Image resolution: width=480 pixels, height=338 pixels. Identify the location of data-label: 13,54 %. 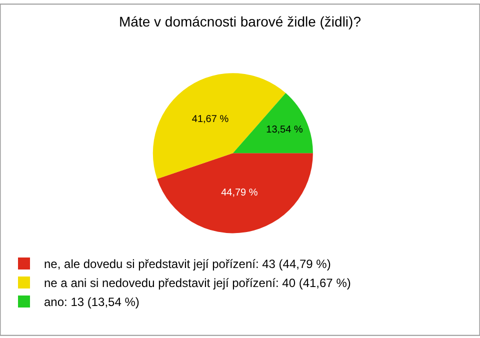
(284, 130).